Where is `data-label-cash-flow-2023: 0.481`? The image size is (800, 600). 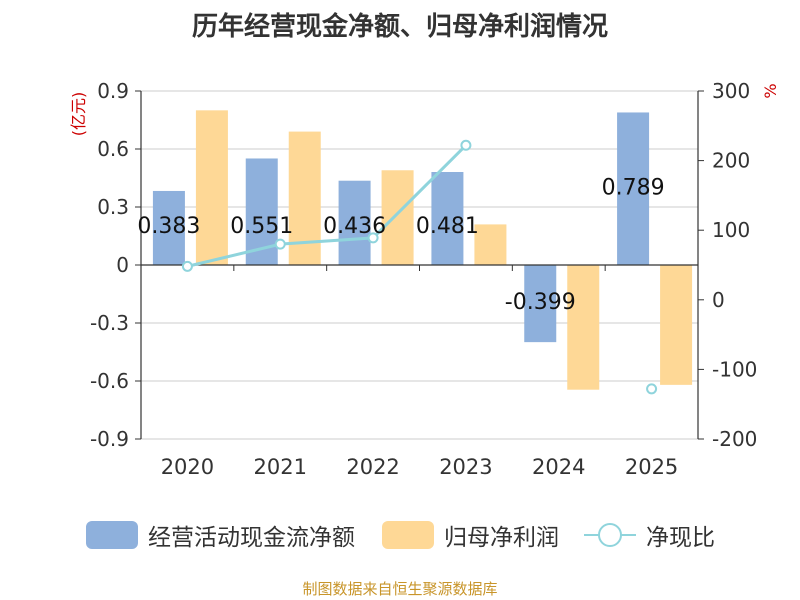
data-label-cash-flow-2023: 0.481 is located at coordinates (447, 226).